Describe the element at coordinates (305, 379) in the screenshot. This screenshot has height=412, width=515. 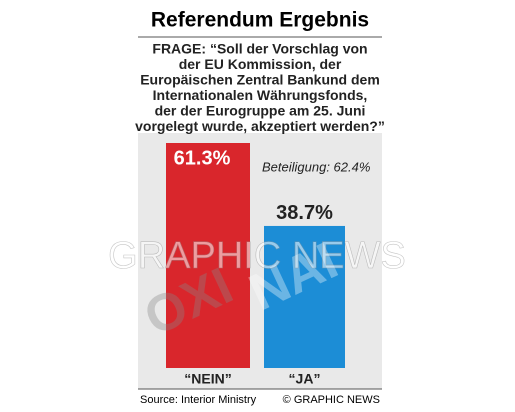
I see `category-label: “JA”` at that location.